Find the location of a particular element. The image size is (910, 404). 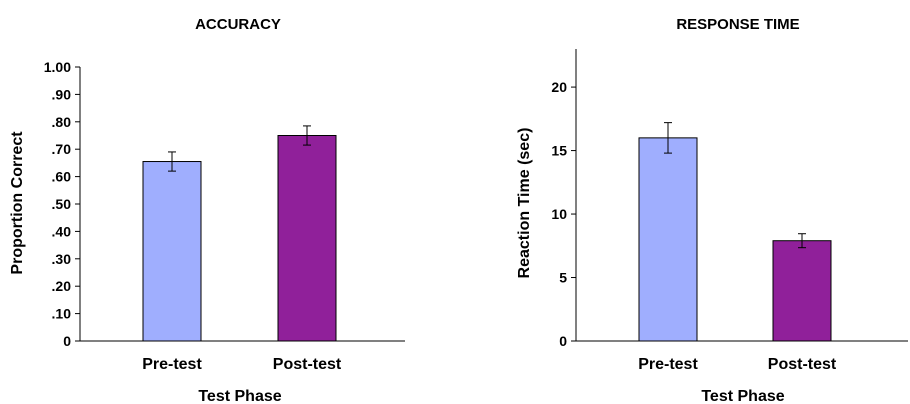

accuracy-chart-title: ACCURACY is located at coordinates (238, 24).